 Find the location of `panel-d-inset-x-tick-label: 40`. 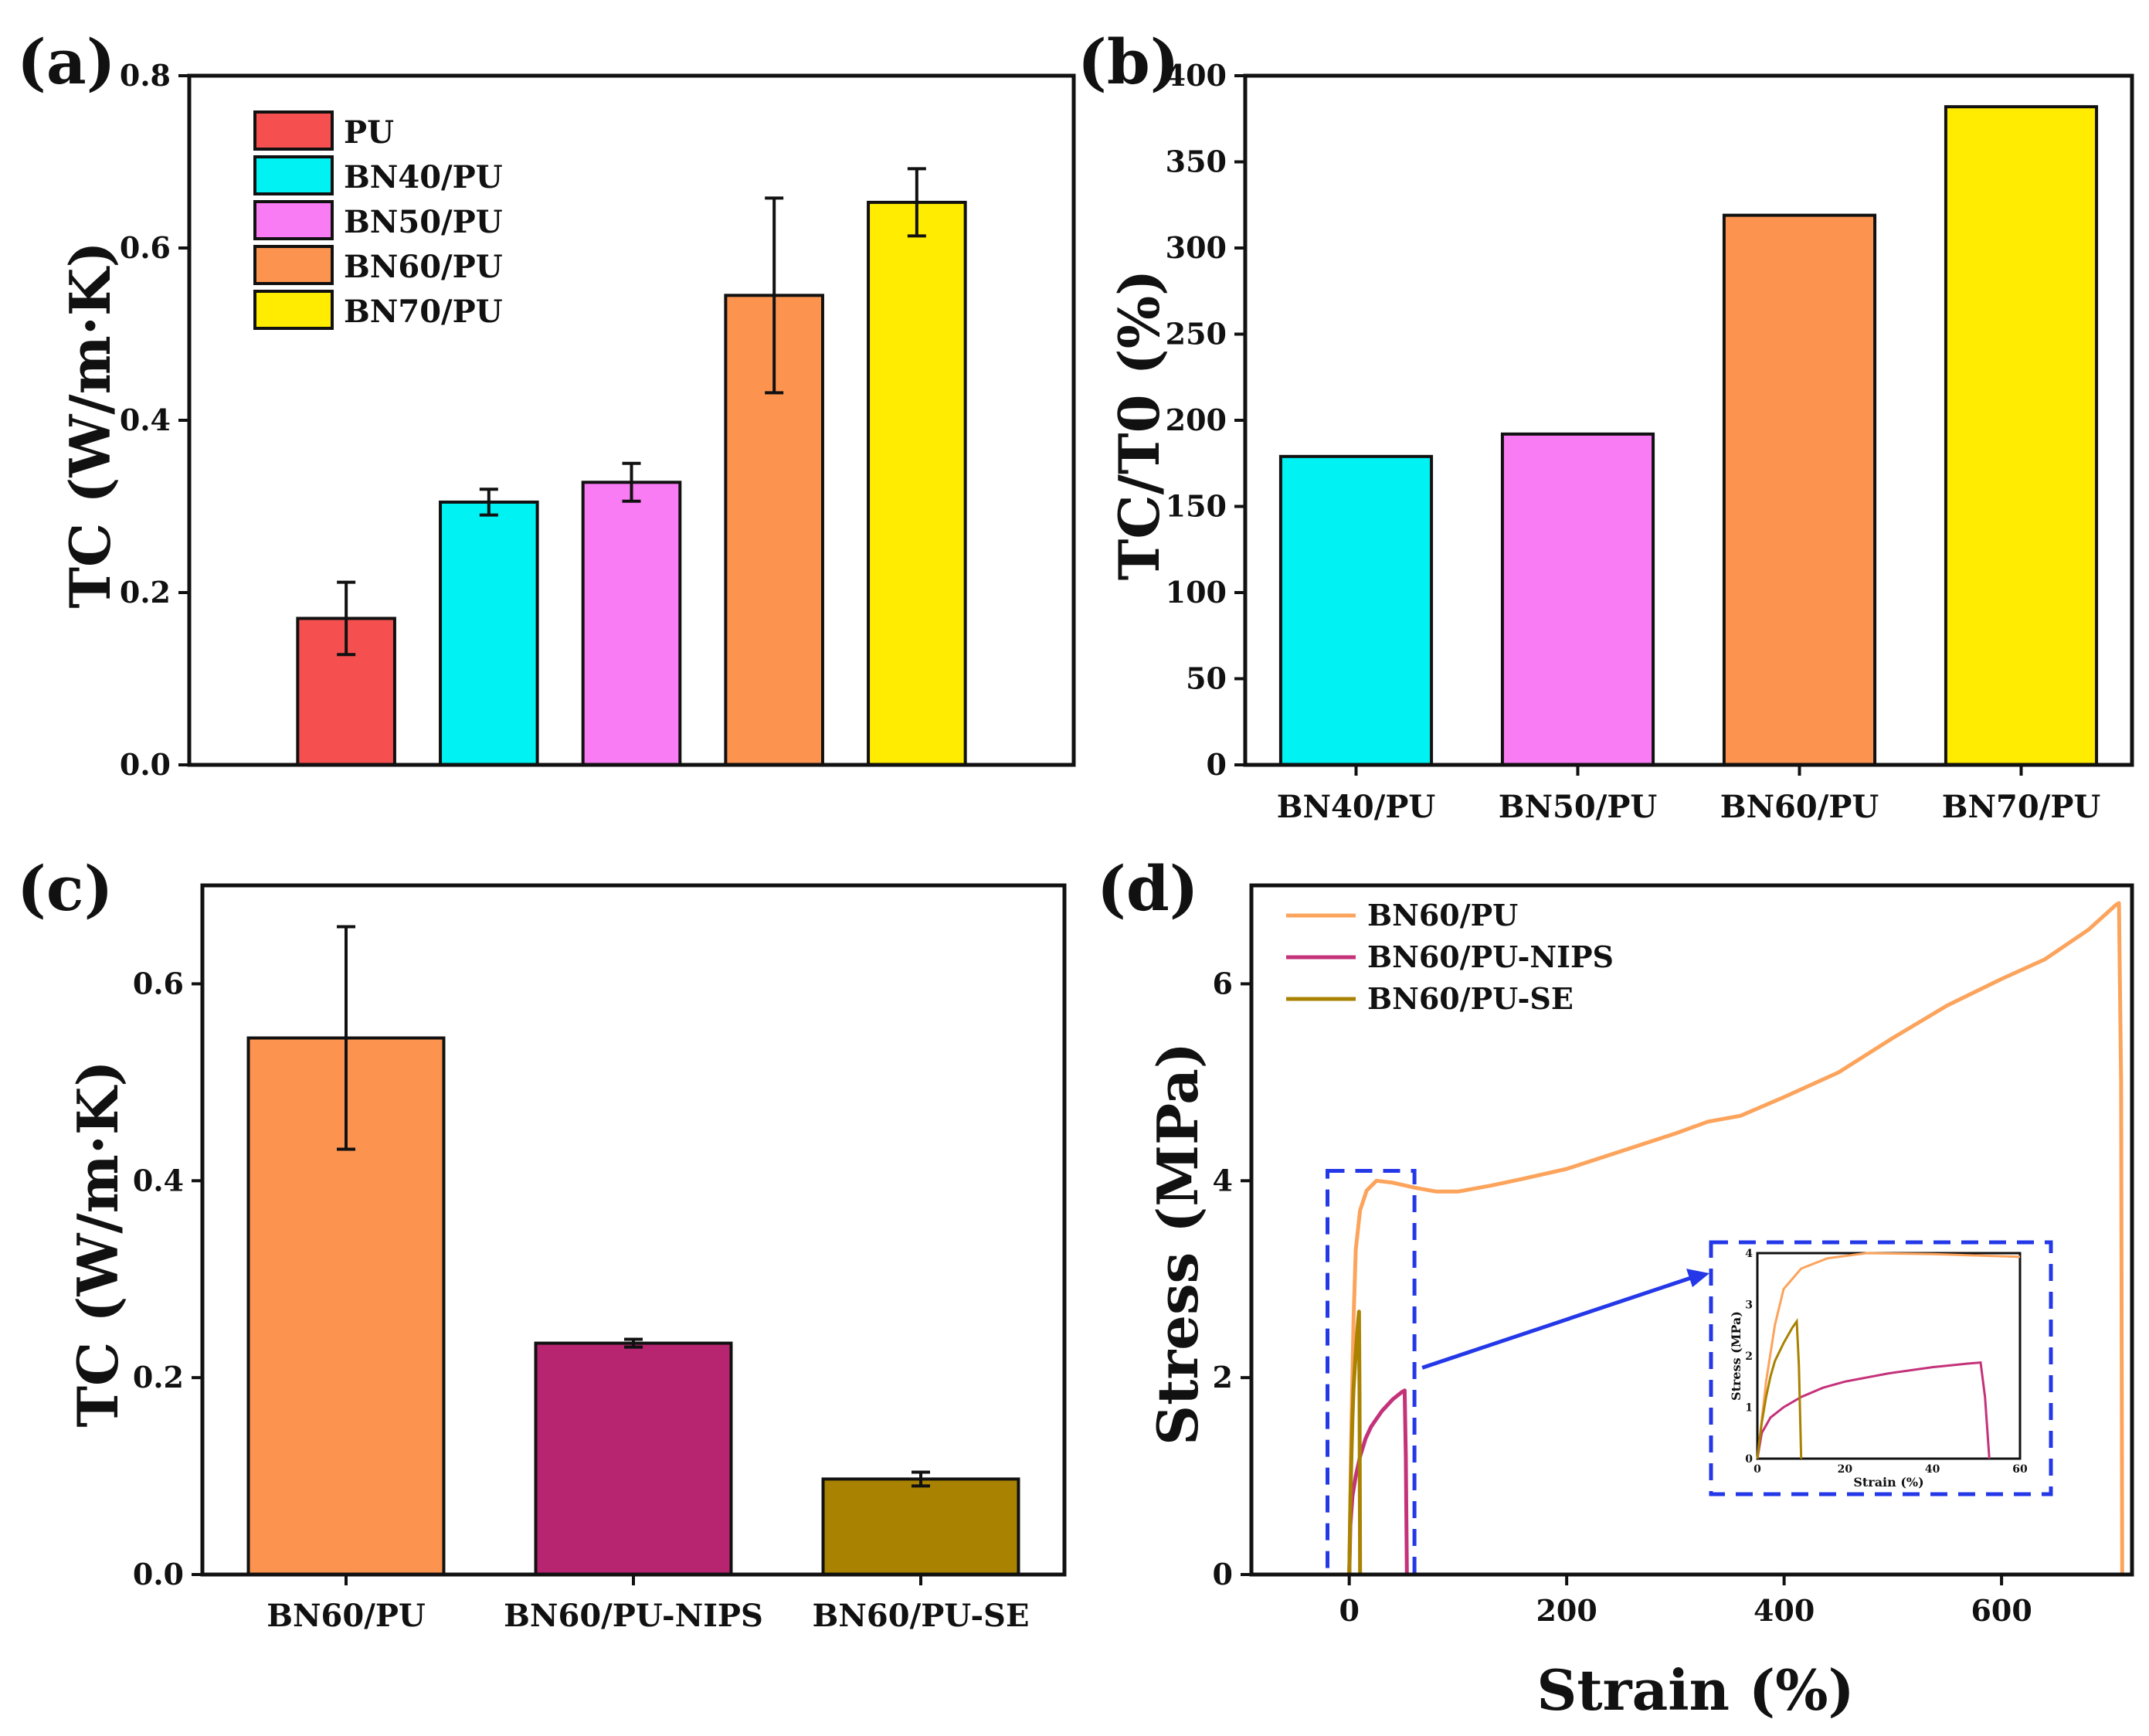

panel-d-inset-x-tick-label: 40 is located at coordinates (1932, 1469).